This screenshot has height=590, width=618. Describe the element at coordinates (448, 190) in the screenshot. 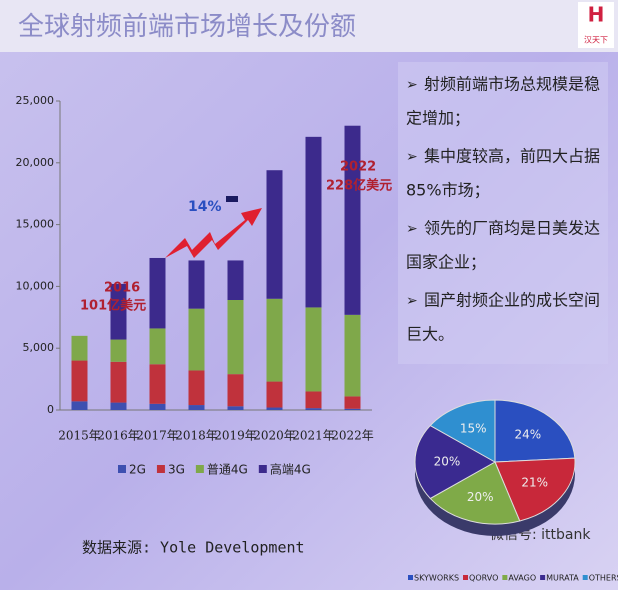

I see `bullet-text: 85%市场；` at that location.